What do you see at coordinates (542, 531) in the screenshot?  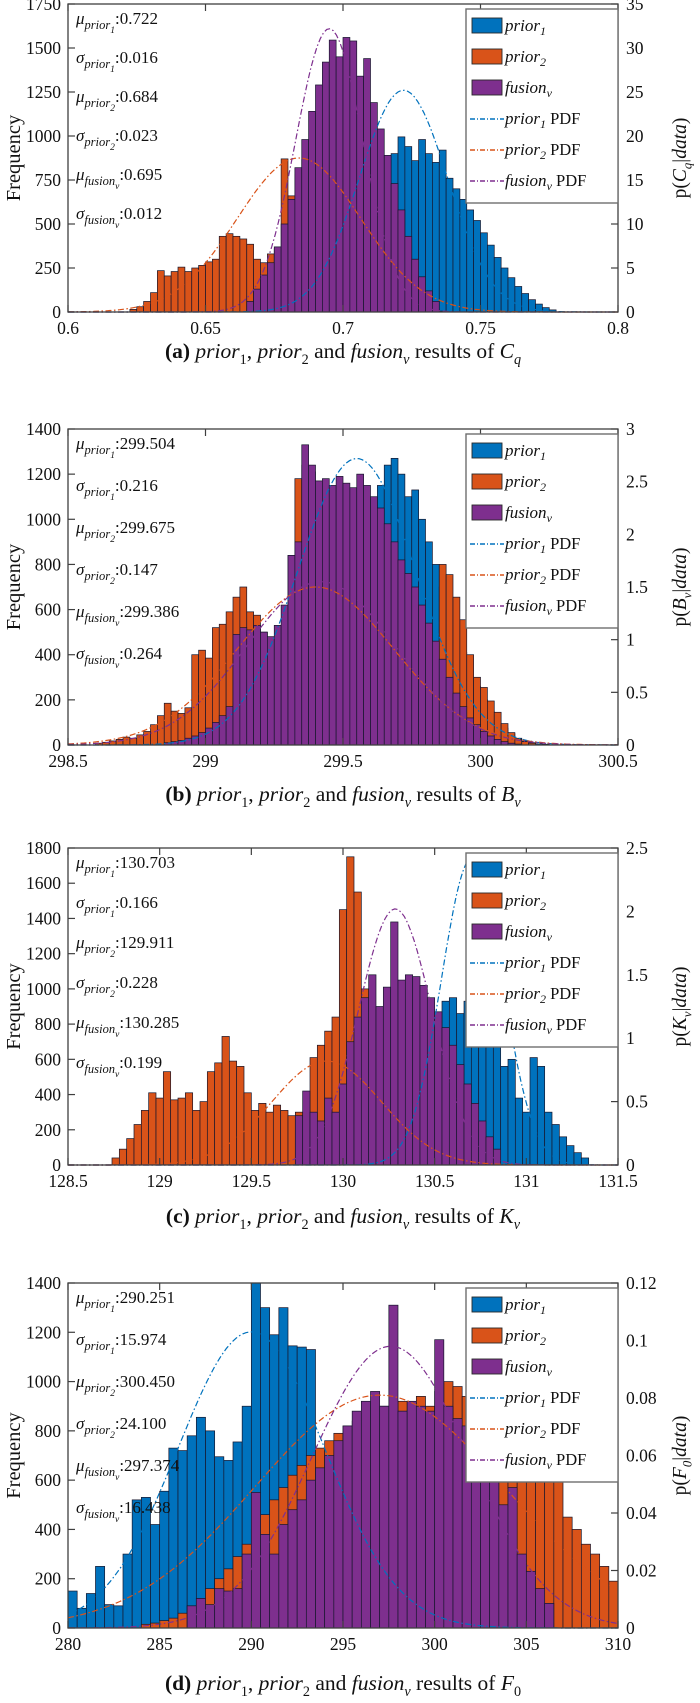 I see `legend-box` at bounding box center [542, 531].